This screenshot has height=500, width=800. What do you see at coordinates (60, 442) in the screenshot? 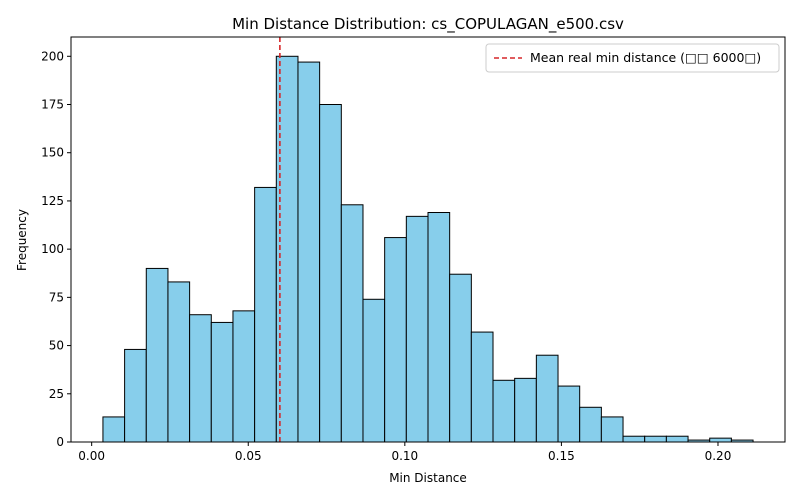
I see `y-tick-label: 0` at bounding box center [60, 442].